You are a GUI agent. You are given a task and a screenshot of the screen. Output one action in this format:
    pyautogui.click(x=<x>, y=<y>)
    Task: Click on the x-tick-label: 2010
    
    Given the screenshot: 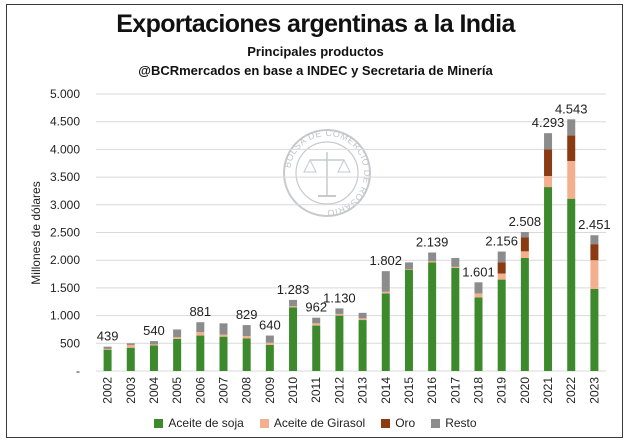 What is the action you would take?
    pyautogui.click(x=293, y=390)
    